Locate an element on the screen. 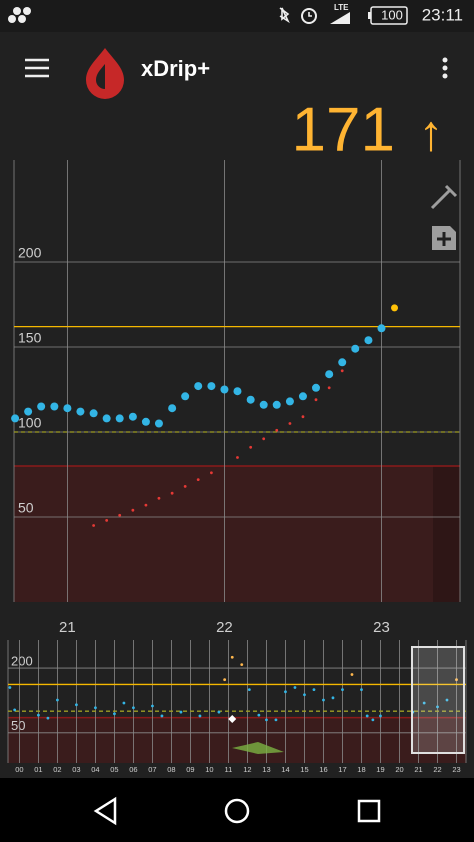 The width and height of the screenshot is (474, 842). x-tick-label: 11 is located at coordinates (229, 769).